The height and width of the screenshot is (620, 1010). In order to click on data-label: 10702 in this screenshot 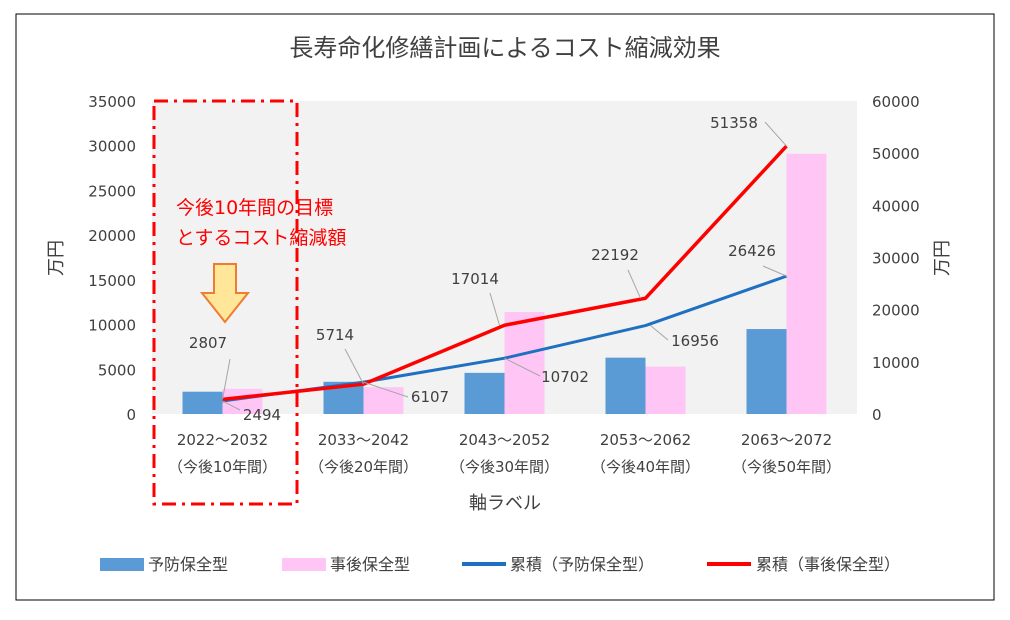, I will do `click(565, 377)`.